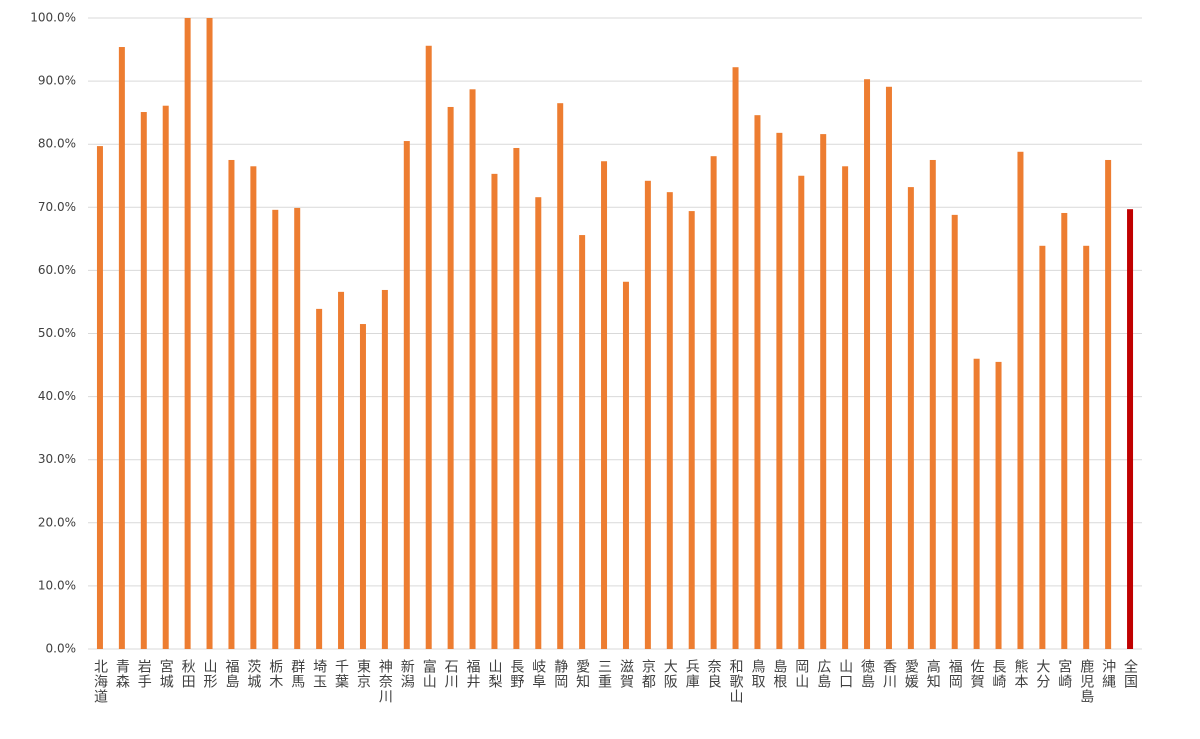 The image size is (1200, 739). Describe the element at coordinates (801, 674) in the screenshot. I see `x-tick-label: 岡山` at that location.